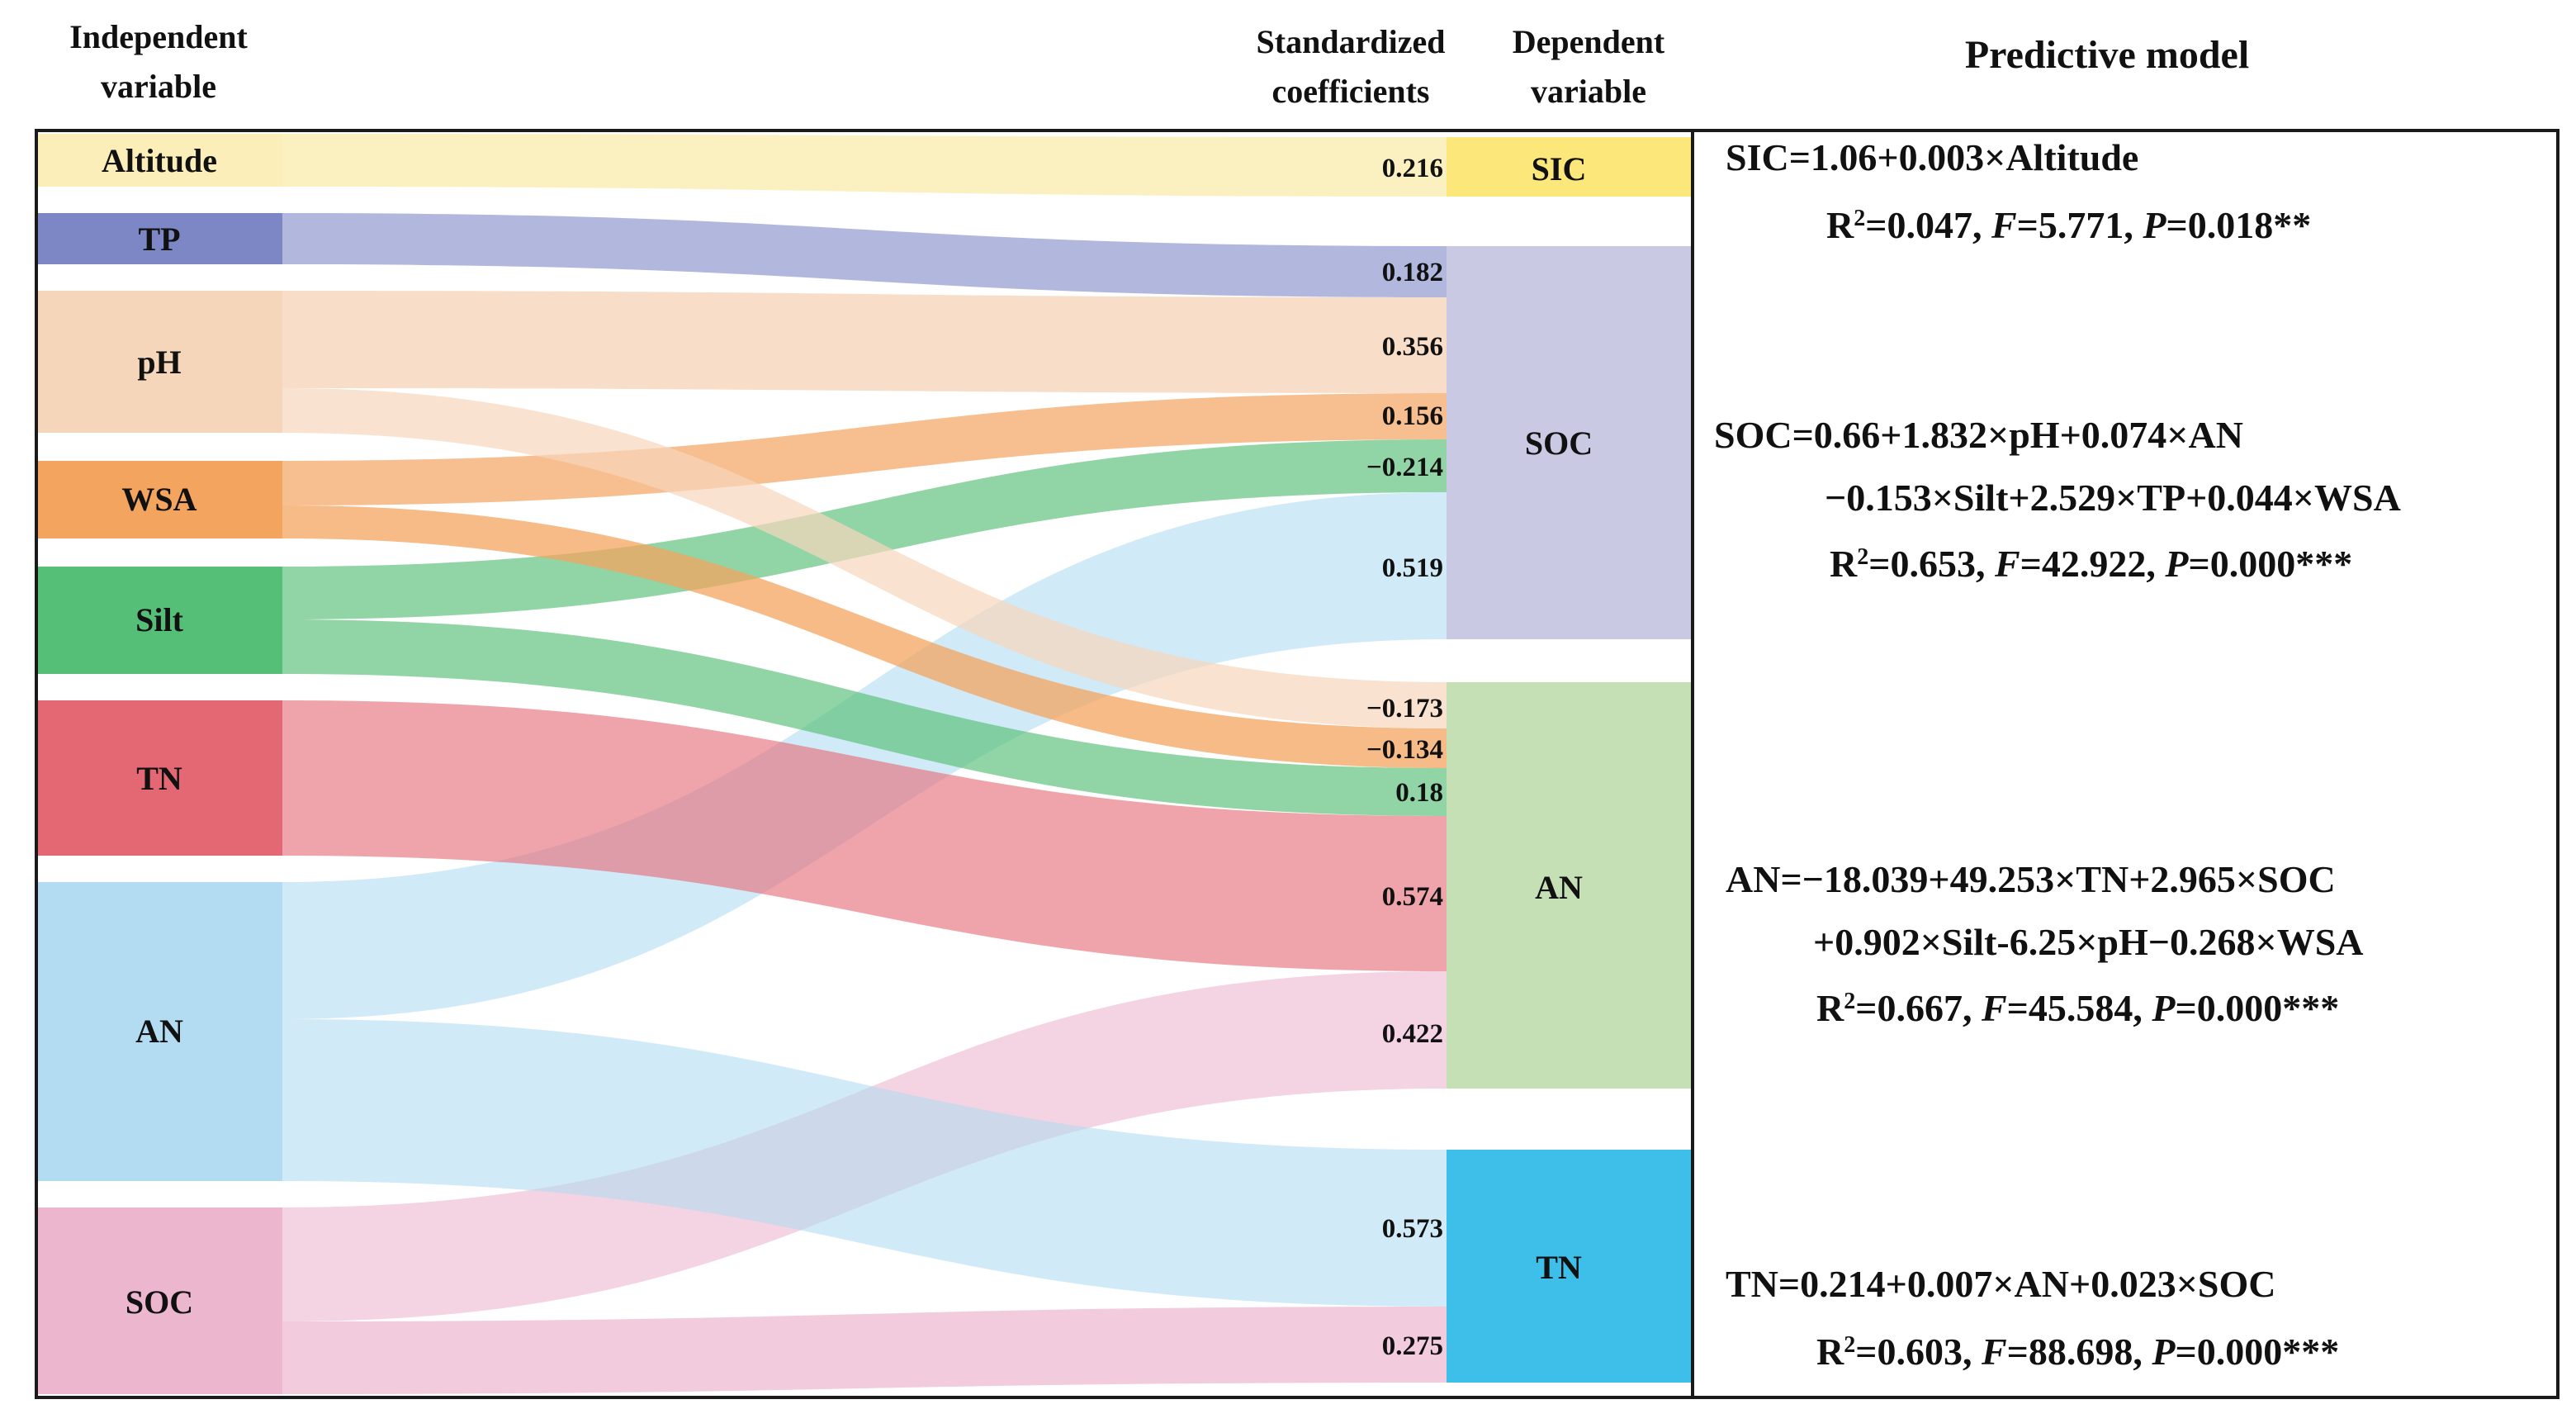  I want to click on node-tn-dependent, so click(1569, 1266).